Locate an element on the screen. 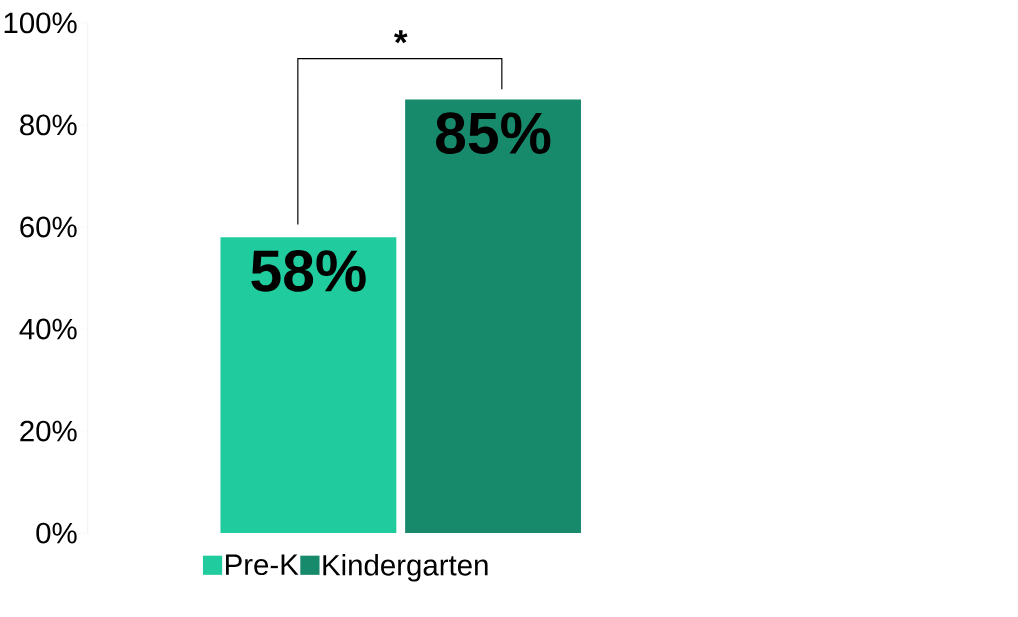 Image resolution: width=1018 pixels, height=617 pixels. y-tick-label: 0% is located at coordinates (56, 533).